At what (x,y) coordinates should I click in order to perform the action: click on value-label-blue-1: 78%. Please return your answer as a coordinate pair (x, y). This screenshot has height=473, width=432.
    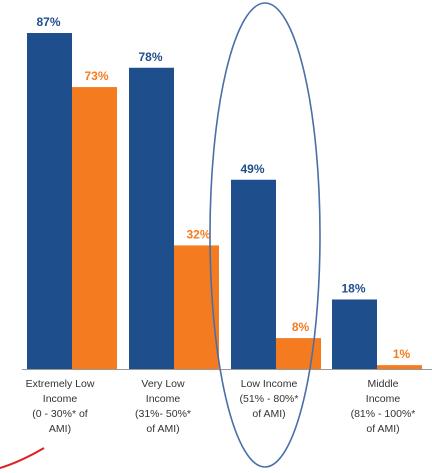
    Looking at the image, I should click on (150, 57).